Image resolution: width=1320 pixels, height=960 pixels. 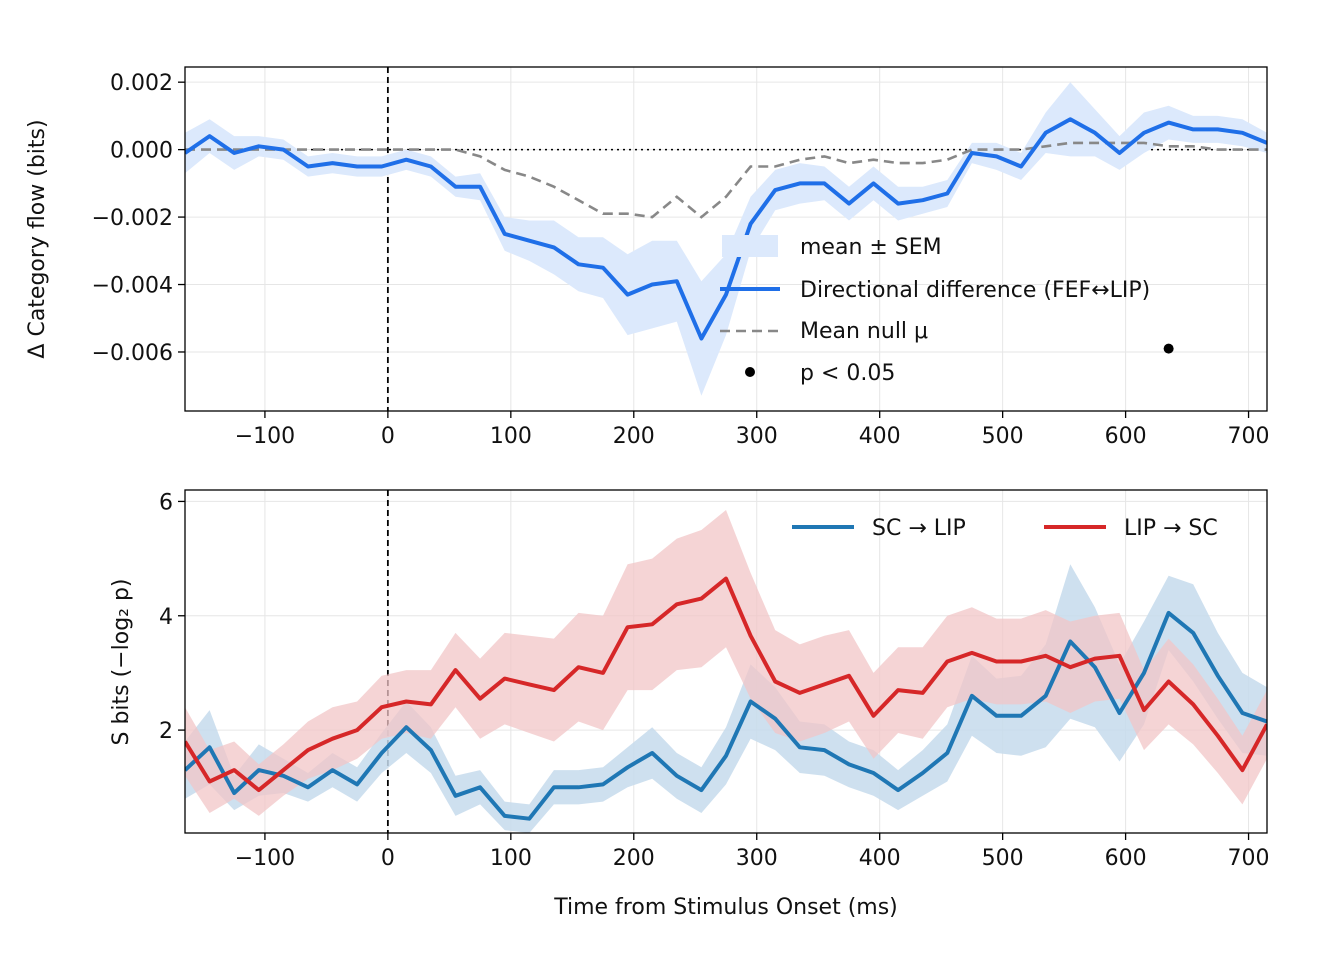 I want to click on y-tick-label: 4, so click(x=166, y=617).